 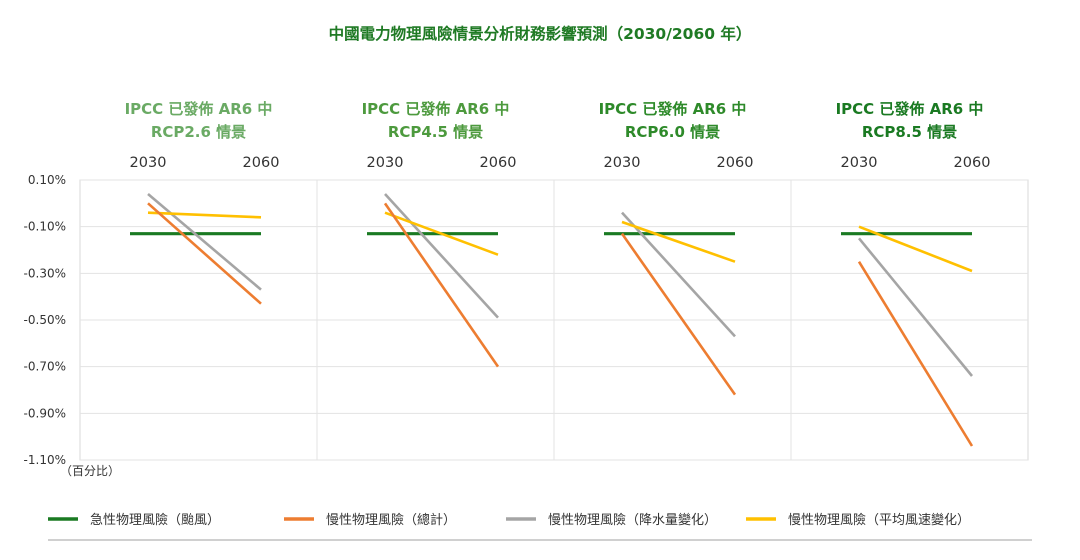 I want to click on legend-label: 慢性物理風險（降水量變化）, so click(x=632, y=520).